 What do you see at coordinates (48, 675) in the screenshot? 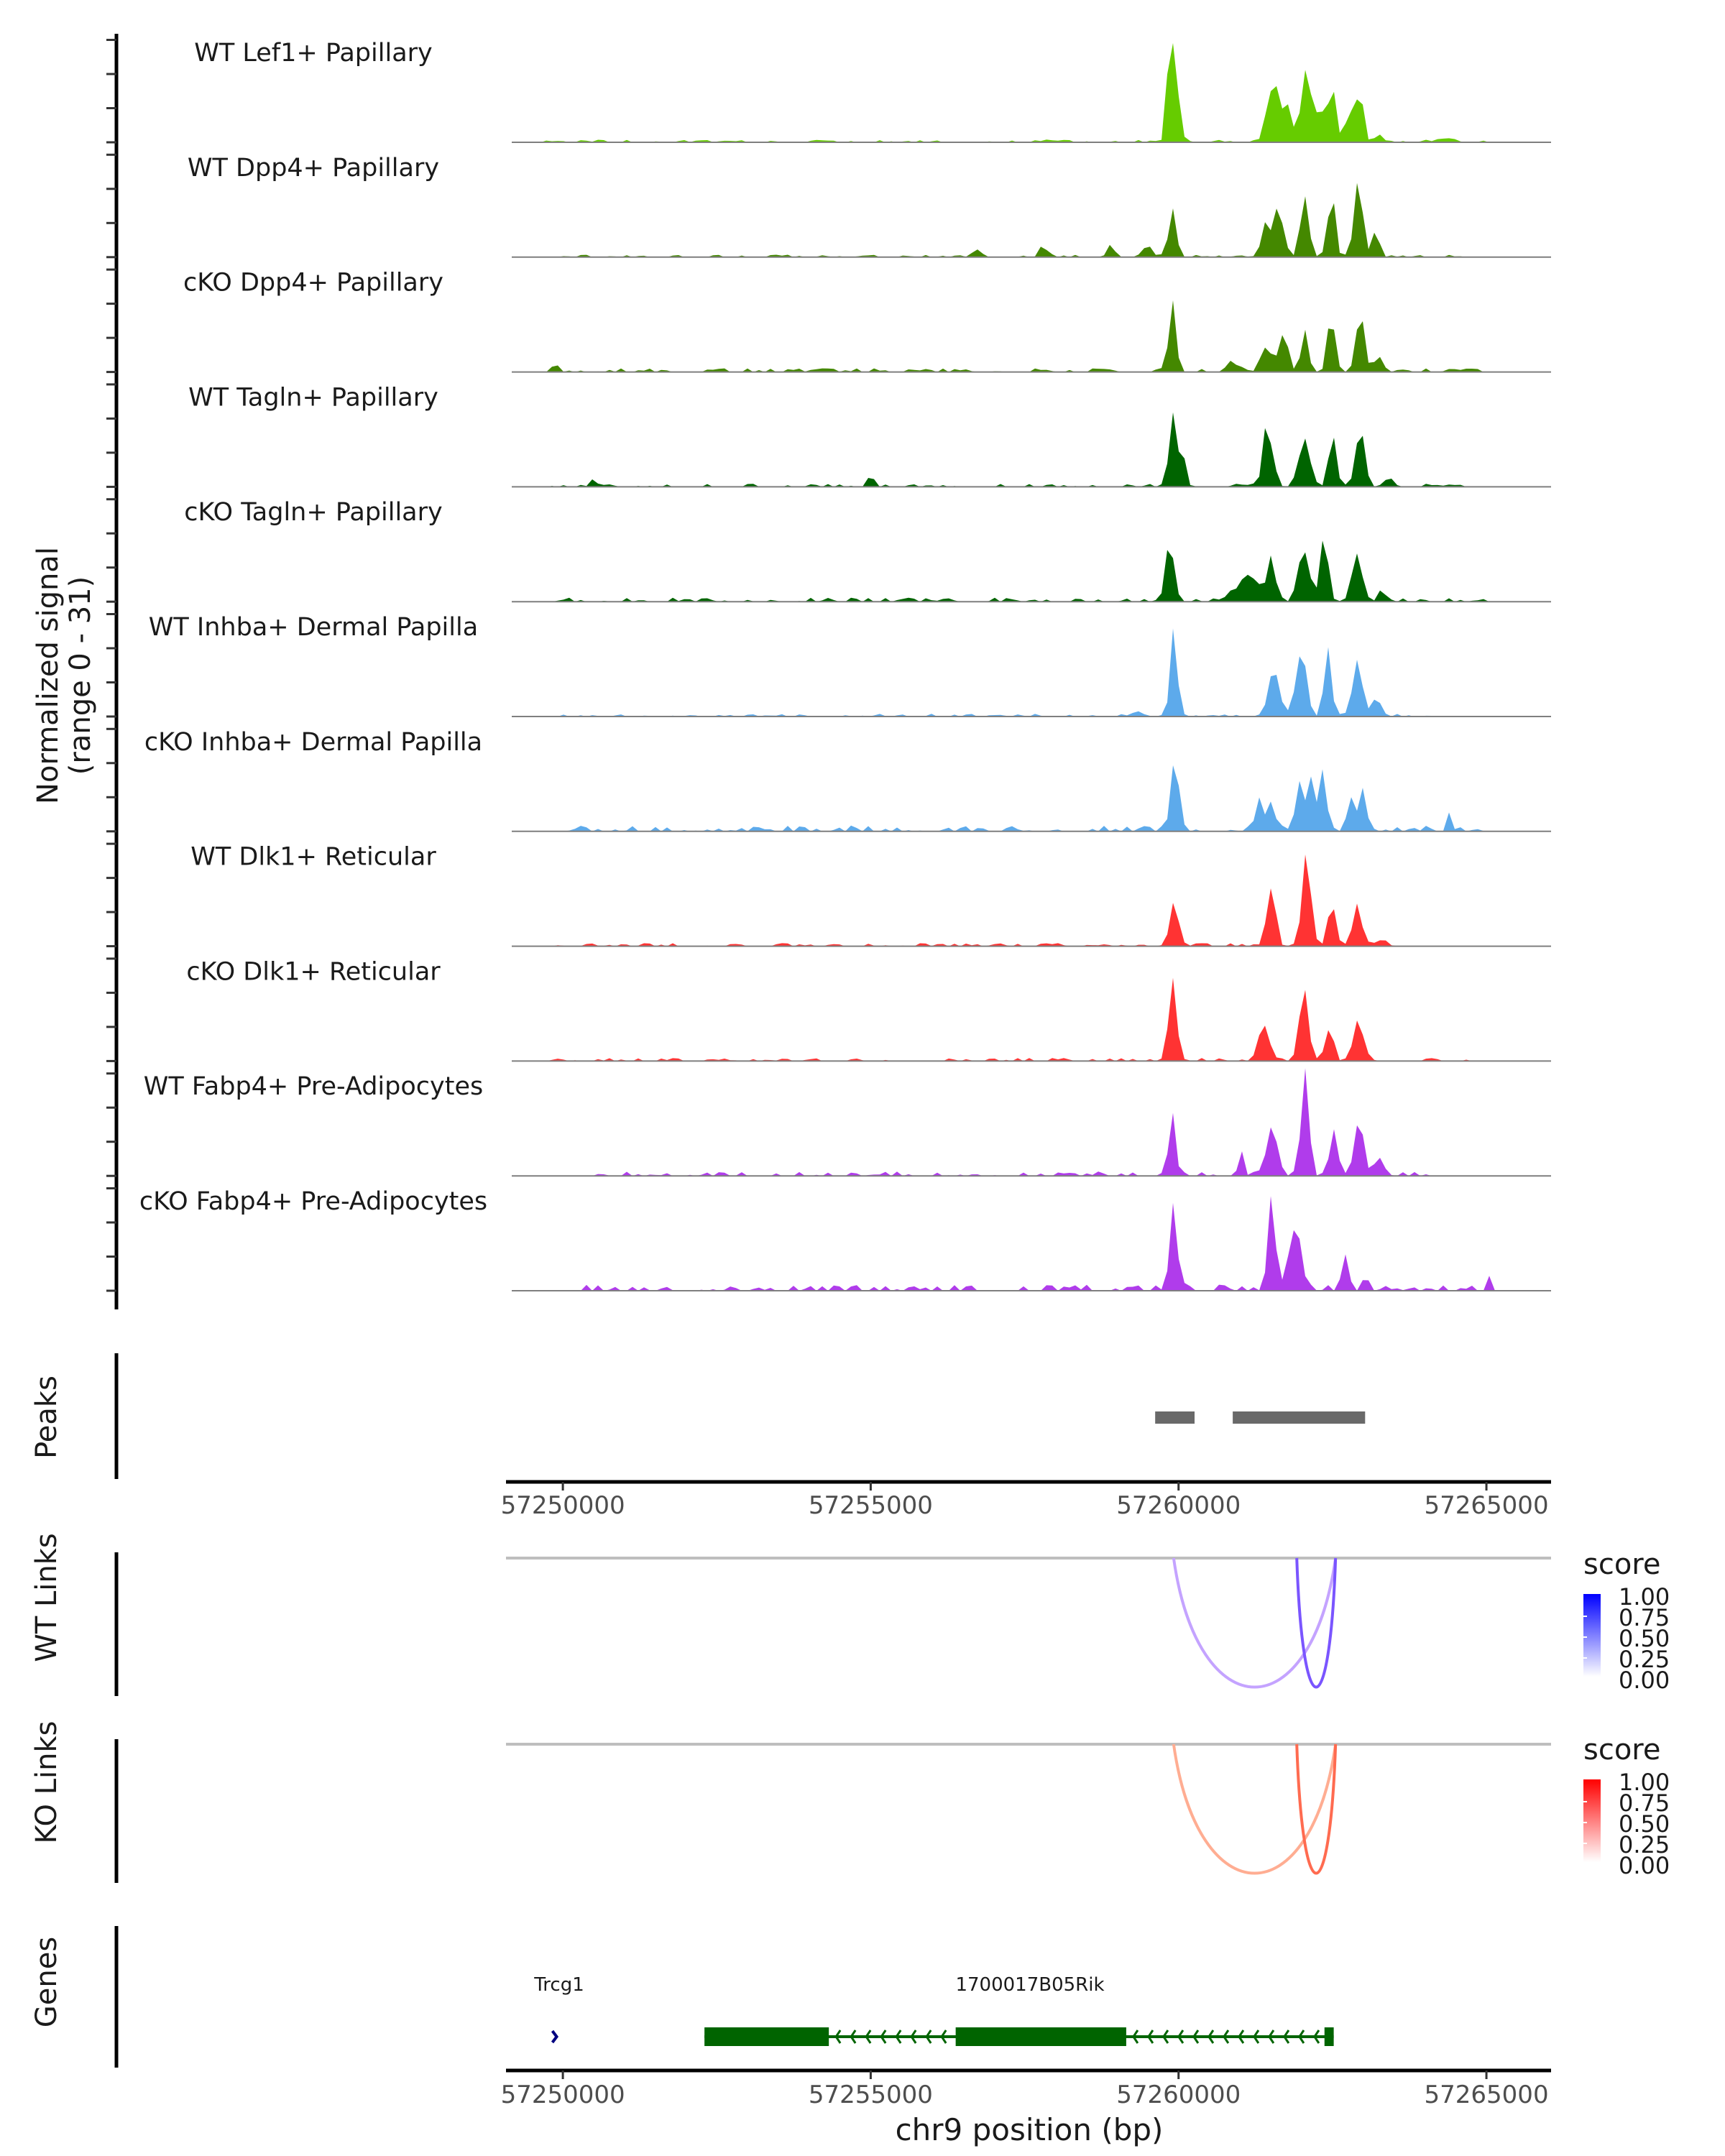
I see `y-axis-label-line1: Normalized signal` at bounding box center [48, 675].